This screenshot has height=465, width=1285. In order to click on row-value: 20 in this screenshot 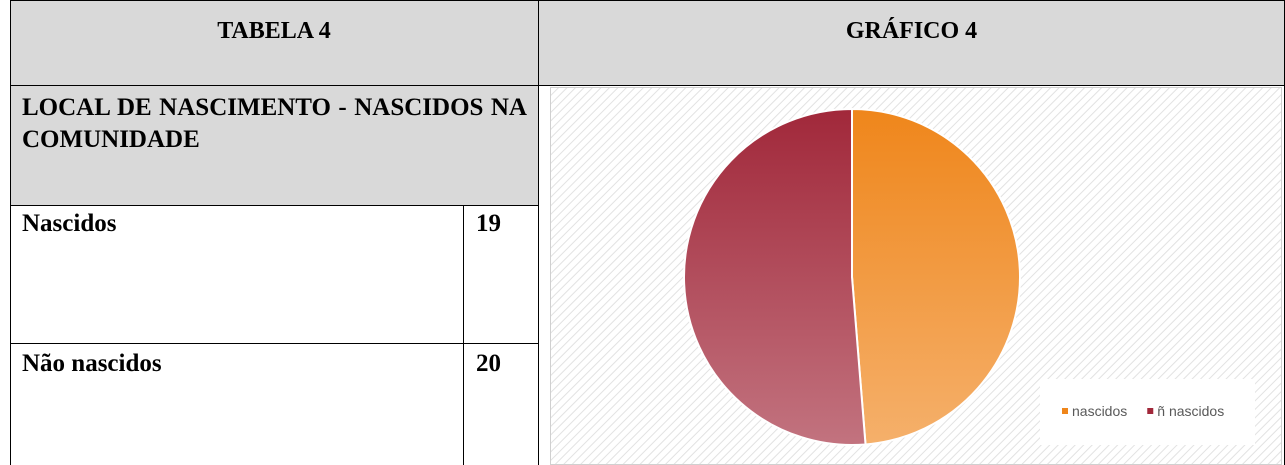, I will do `click(488, 363)`.